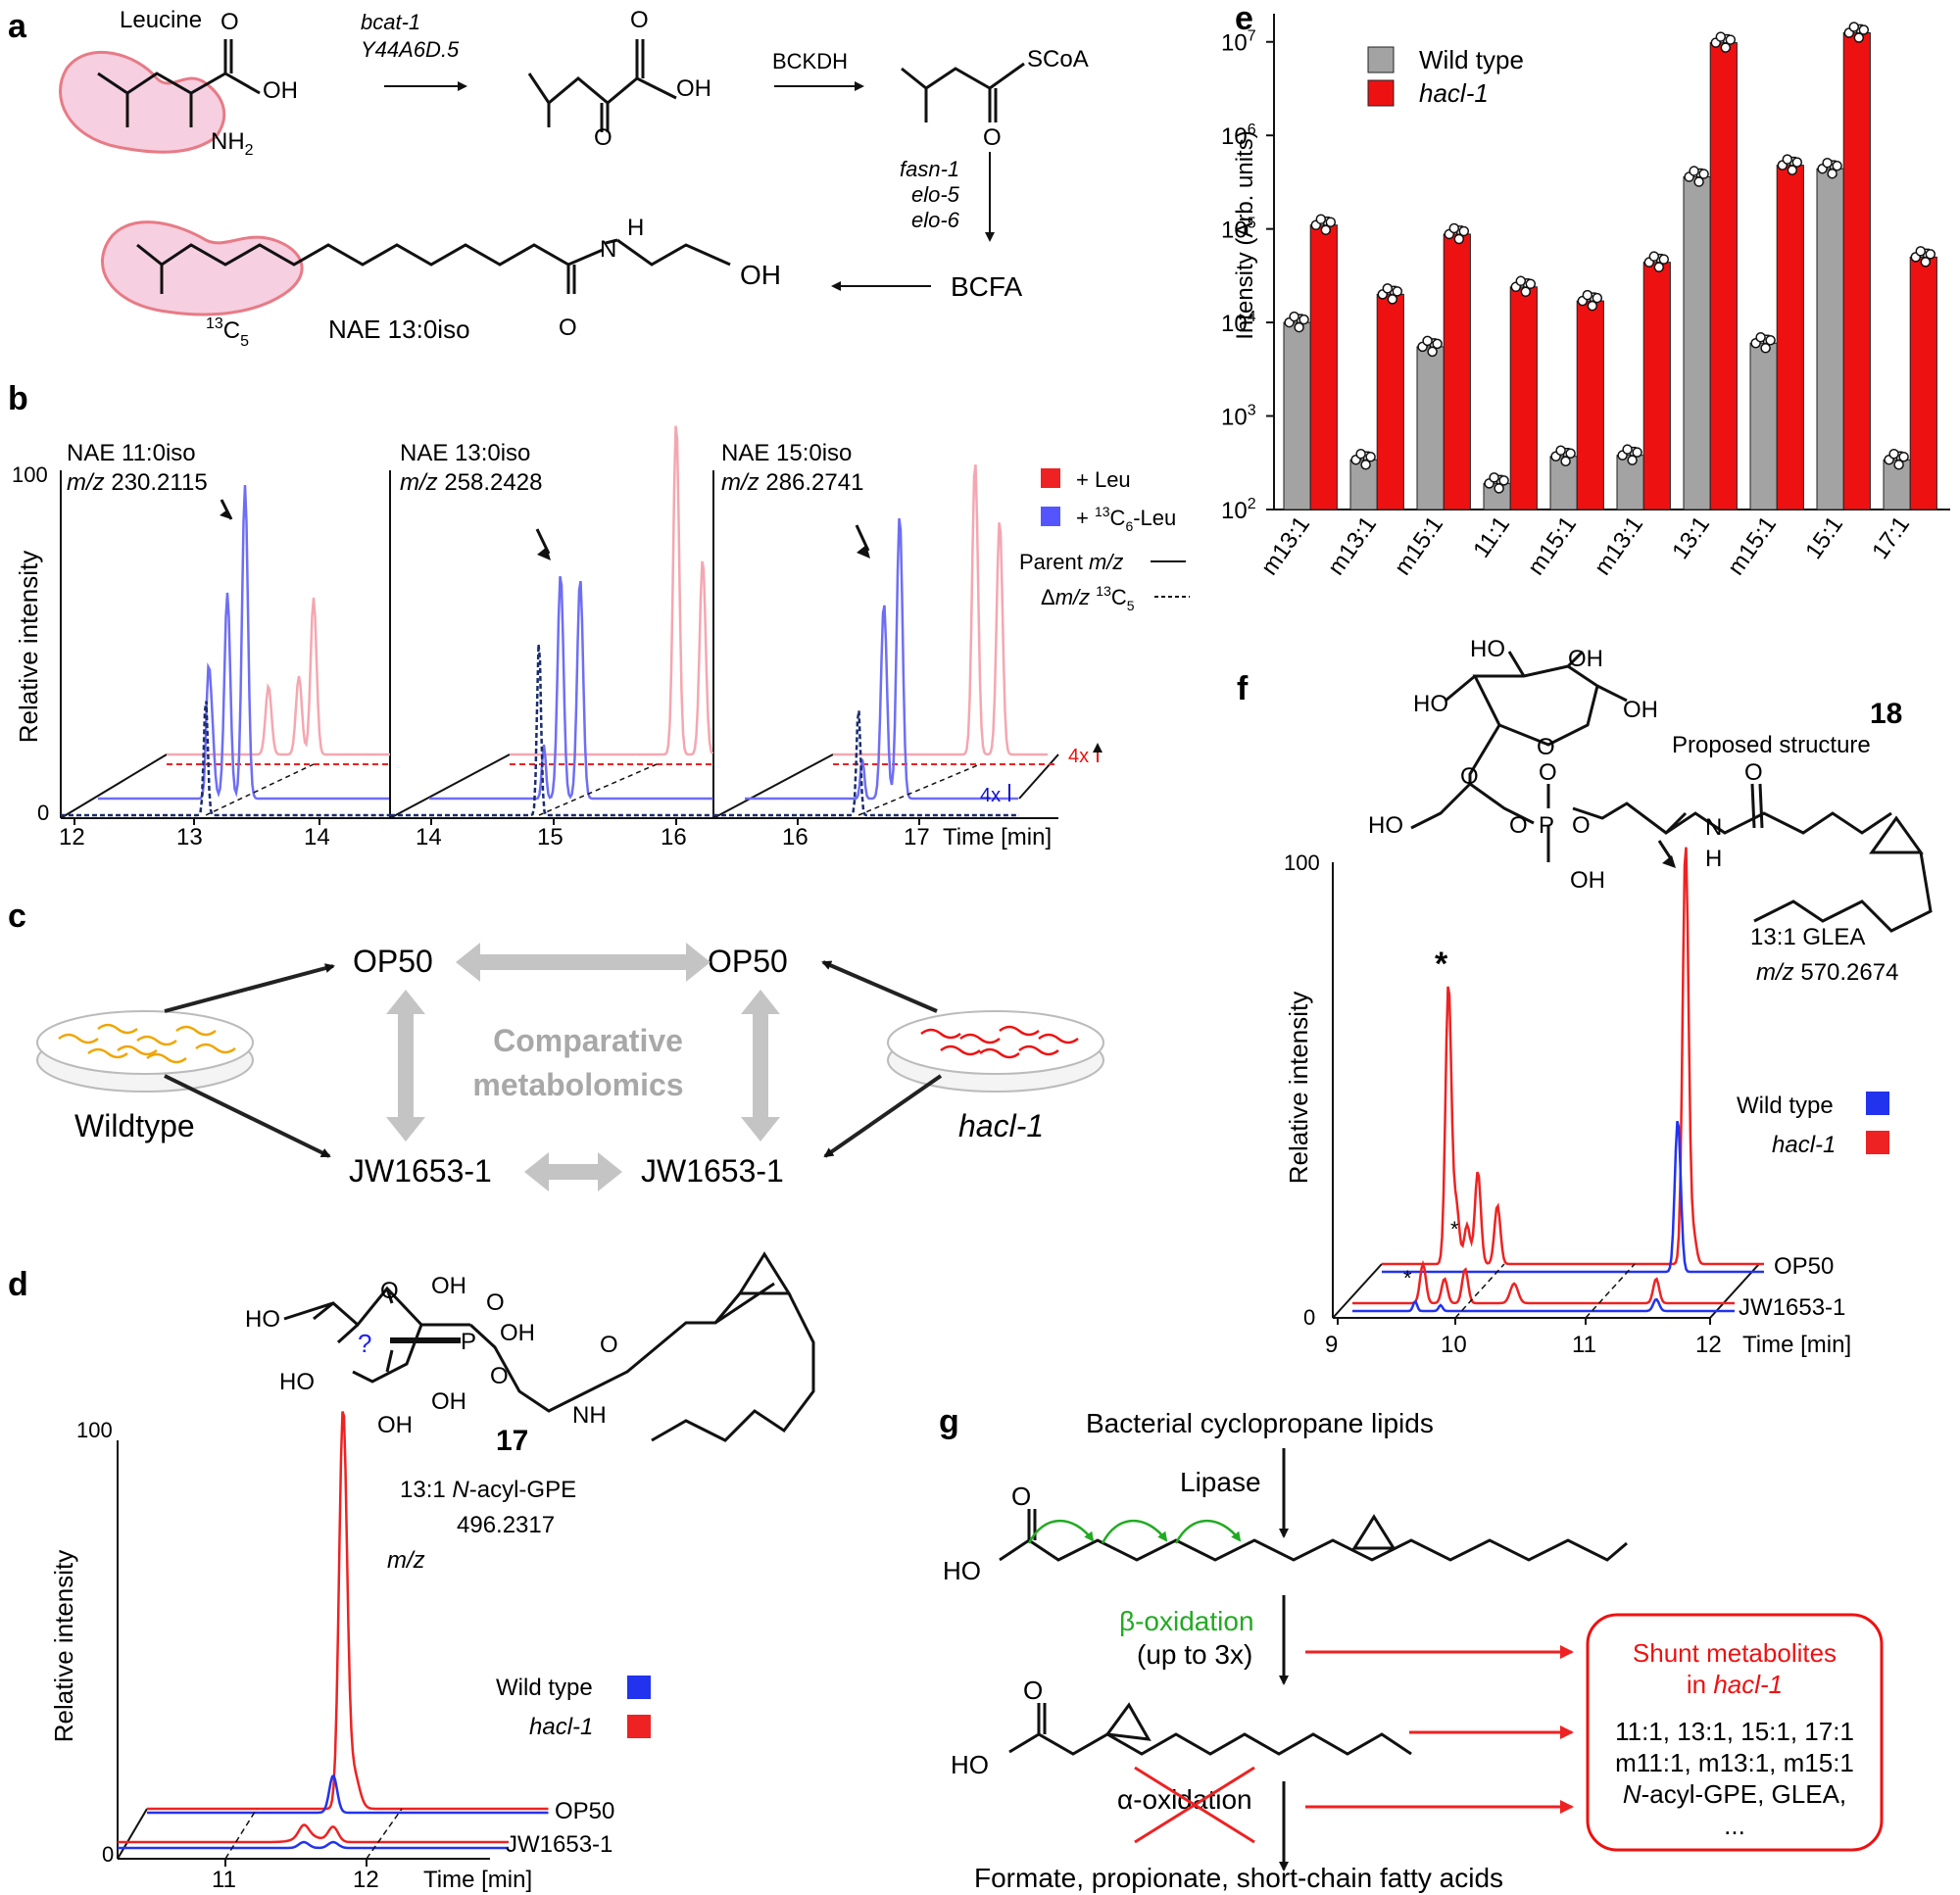 Image resolution: width=1960 pixels, height=1895 pixels. I want to click on g-title: Bacterial cyclopropane lipids, so click(1260, 1423).